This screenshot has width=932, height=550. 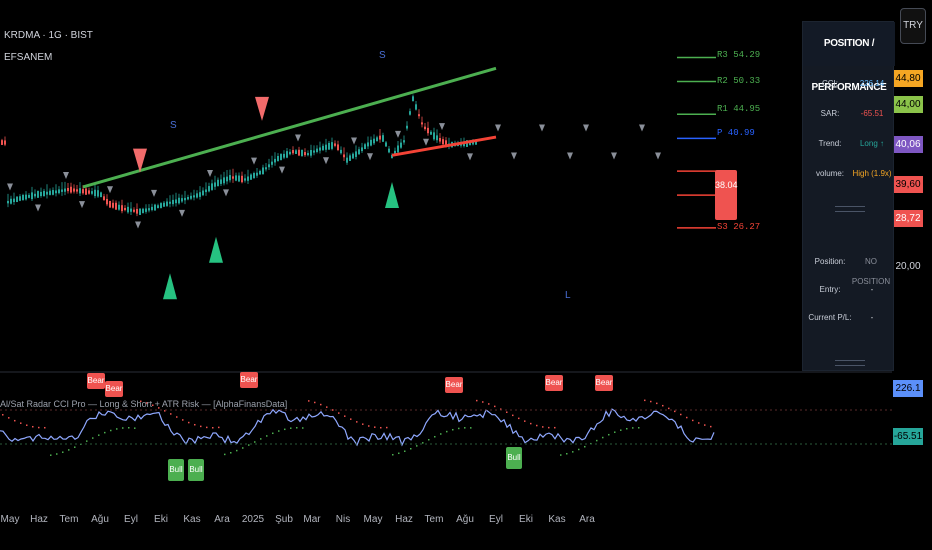 I want to click on pivot-bubble: 38.04, so click(x=726, y=195).